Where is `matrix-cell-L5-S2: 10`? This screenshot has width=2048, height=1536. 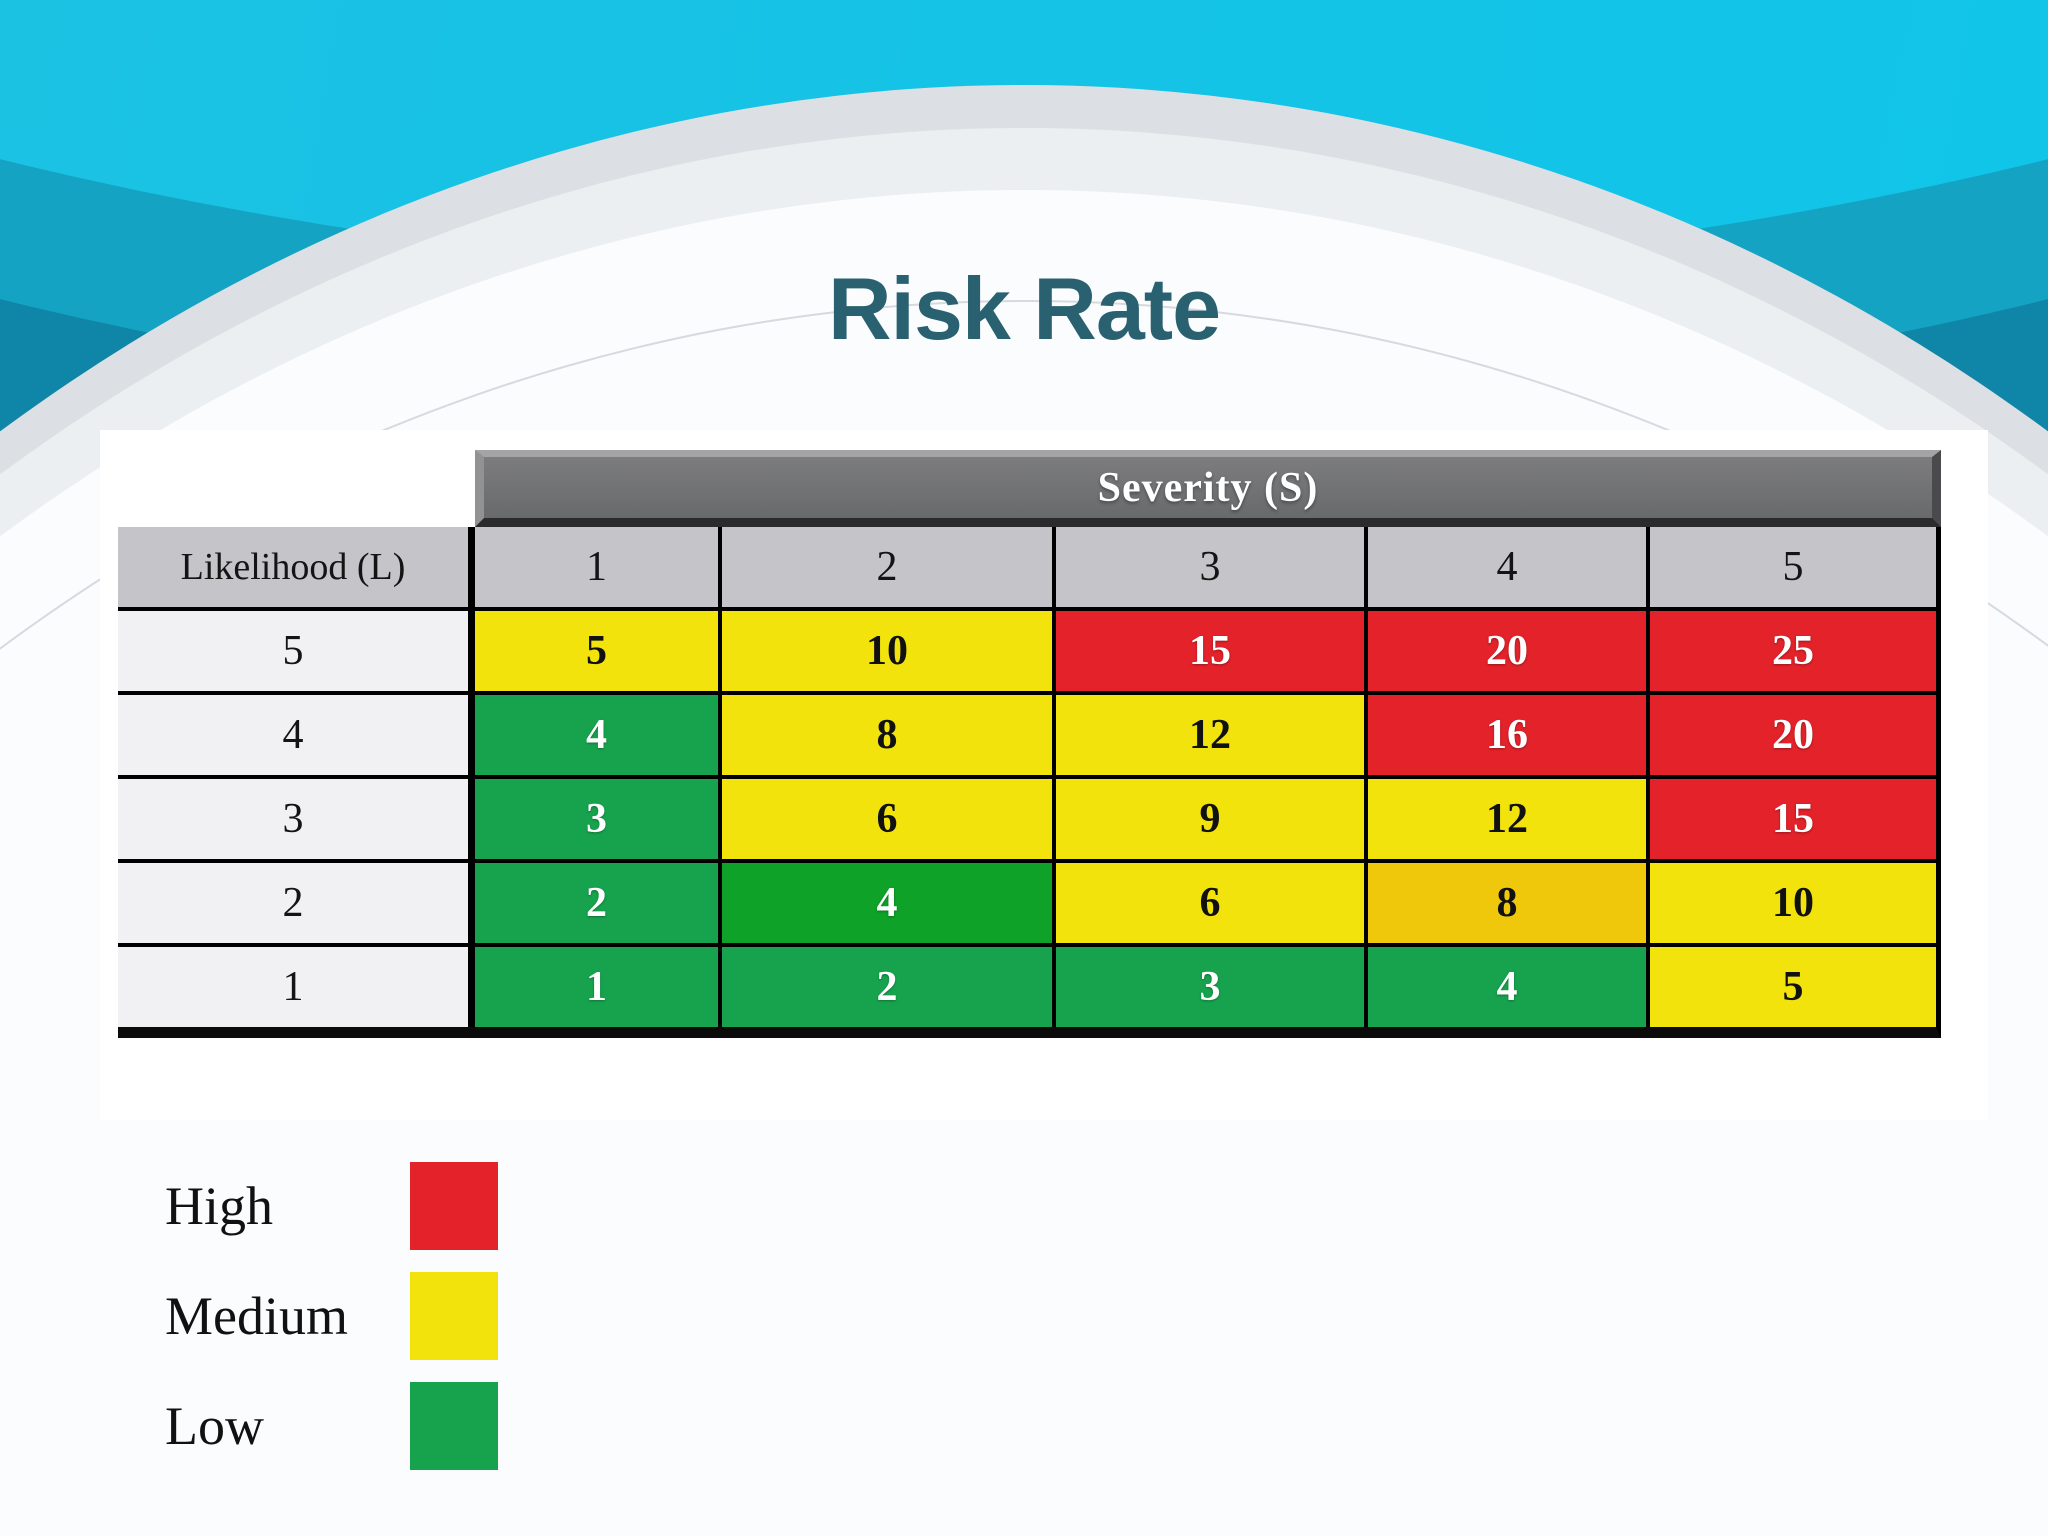
matrix-cell-L5-S2: 10 is located at coordinates (887, 651).